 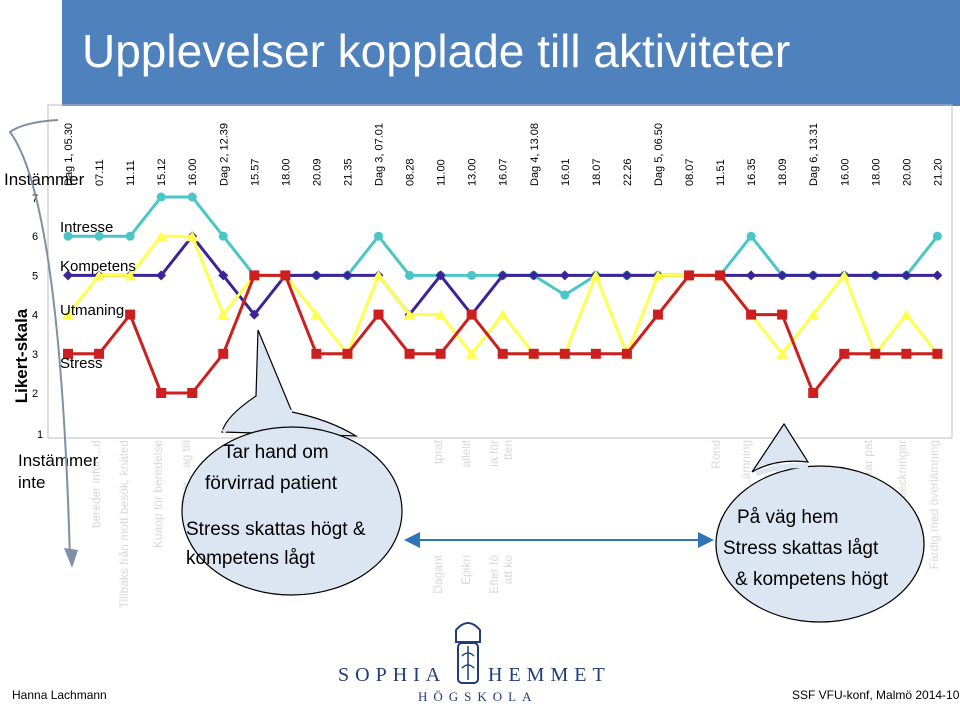 I want to click on category-label: 16.01, so click(x=566, y=172).